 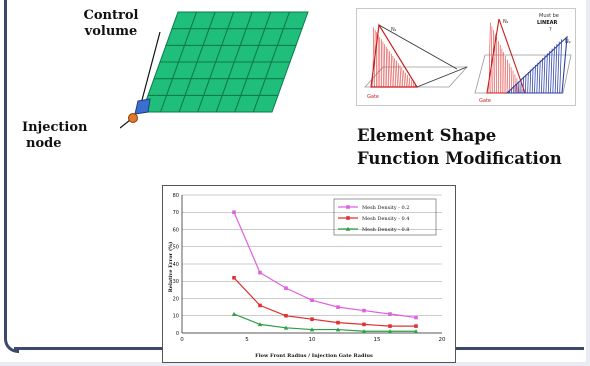 What do you see at coordinates (111, 15) in the screenshot?
I see `control-volume-label-line1: Control` at bounding box center [111, 15].